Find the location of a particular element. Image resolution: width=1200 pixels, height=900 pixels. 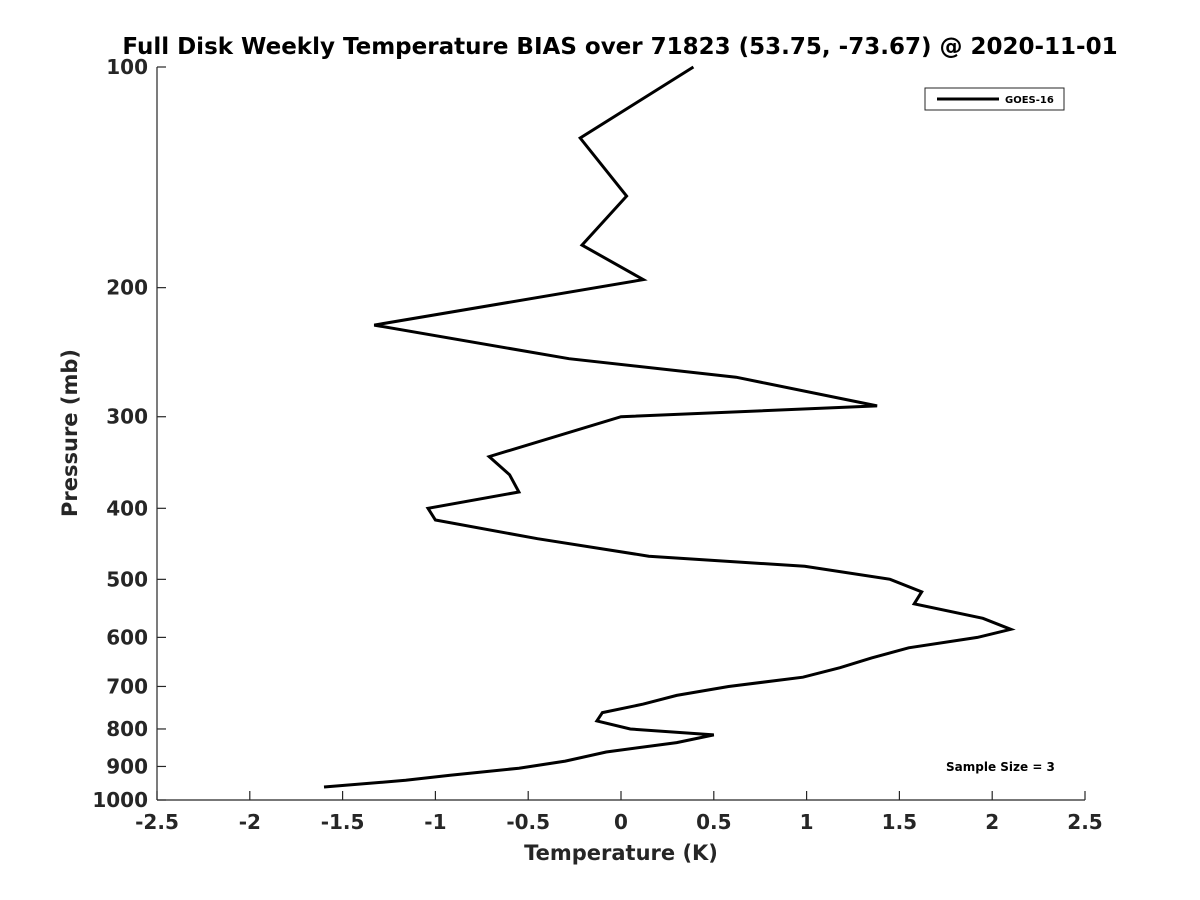

x-tick-label: 0.5 is located at coordinates (713, 822).